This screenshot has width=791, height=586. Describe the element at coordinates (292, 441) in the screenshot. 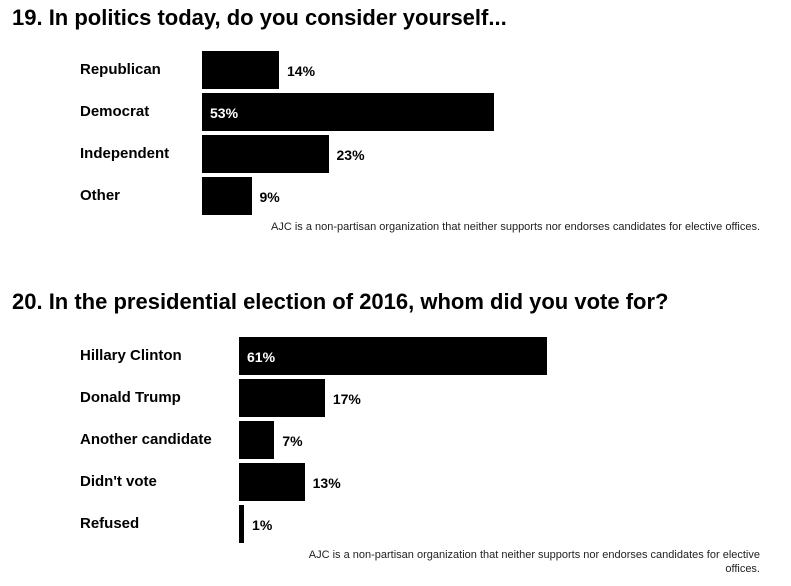

I see `q20-value-label-another-candidate: 7%` at that location.